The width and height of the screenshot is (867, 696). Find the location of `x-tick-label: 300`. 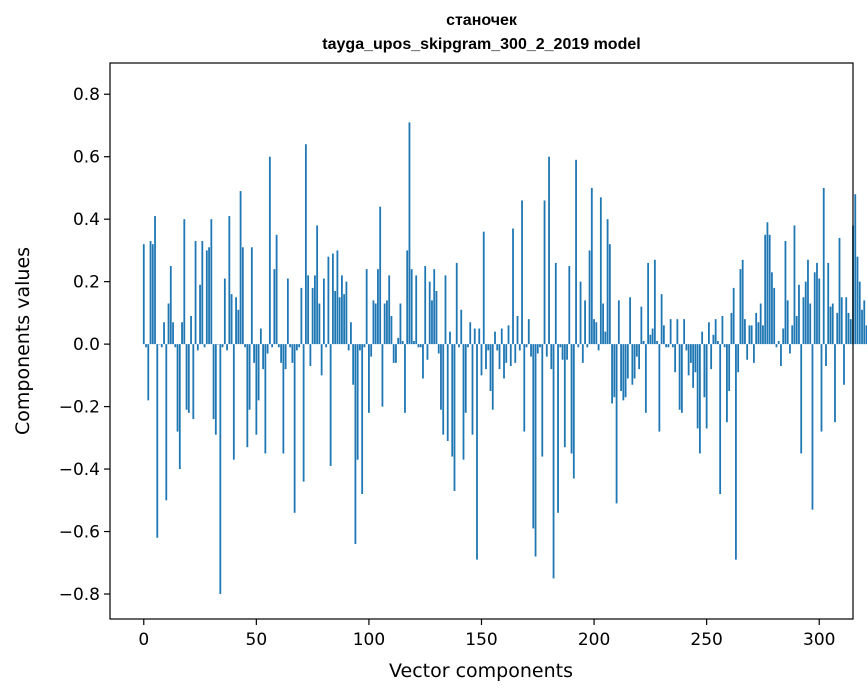

x-tick-label: 300 is located at coordinates (819, 640).